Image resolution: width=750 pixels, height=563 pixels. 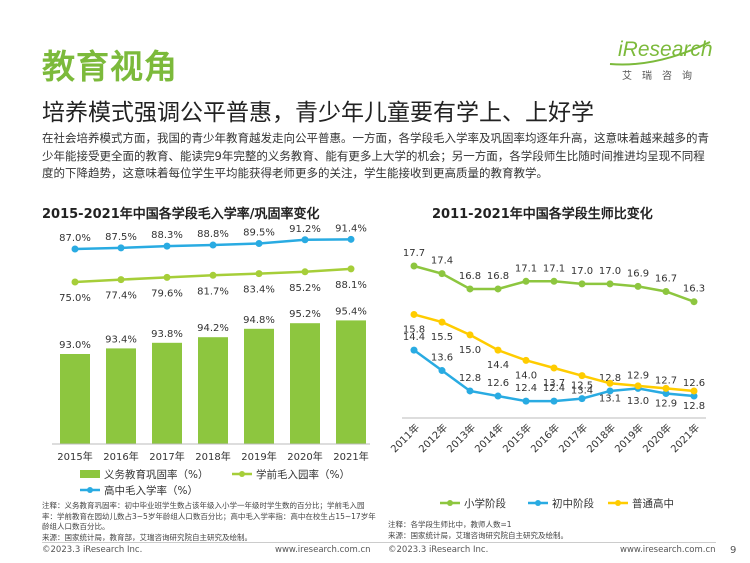 I want to click on data-label: 17.7, so click(x=414, y=253).